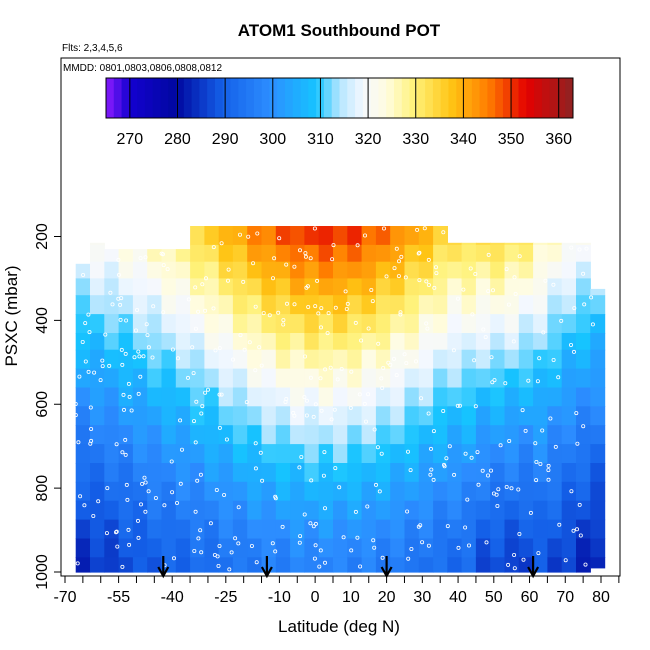  Describe the element at coordinates (336, 591) in the screenshot. I see `x-axis: -70 -55 -40 -25 -10 0 10 20 30 40 50 60 70 80` at that location.